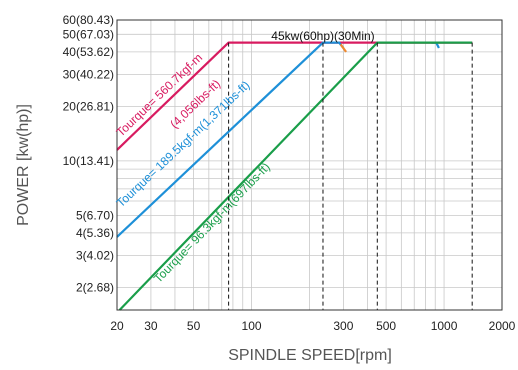  I want to click on rated-power-label: 45kw(60hp)(30Min), so click(322, 36).